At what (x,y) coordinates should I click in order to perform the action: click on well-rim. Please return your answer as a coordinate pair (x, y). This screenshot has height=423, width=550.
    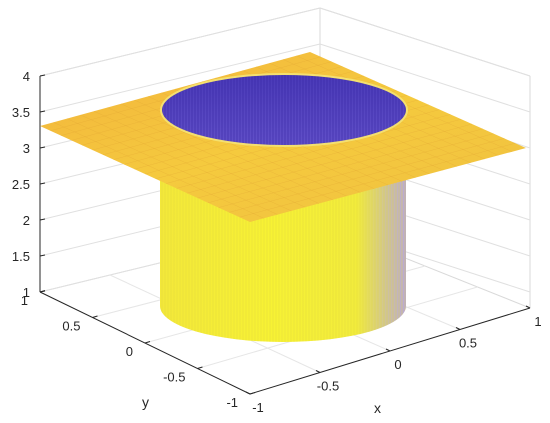
    Looking at the image, I should click on (284, 110).